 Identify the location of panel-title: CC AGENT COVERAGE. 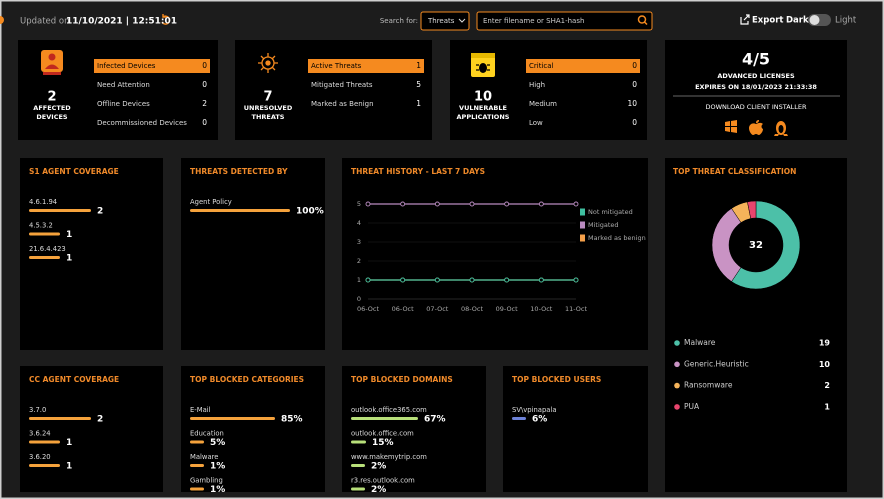
(74, 379).